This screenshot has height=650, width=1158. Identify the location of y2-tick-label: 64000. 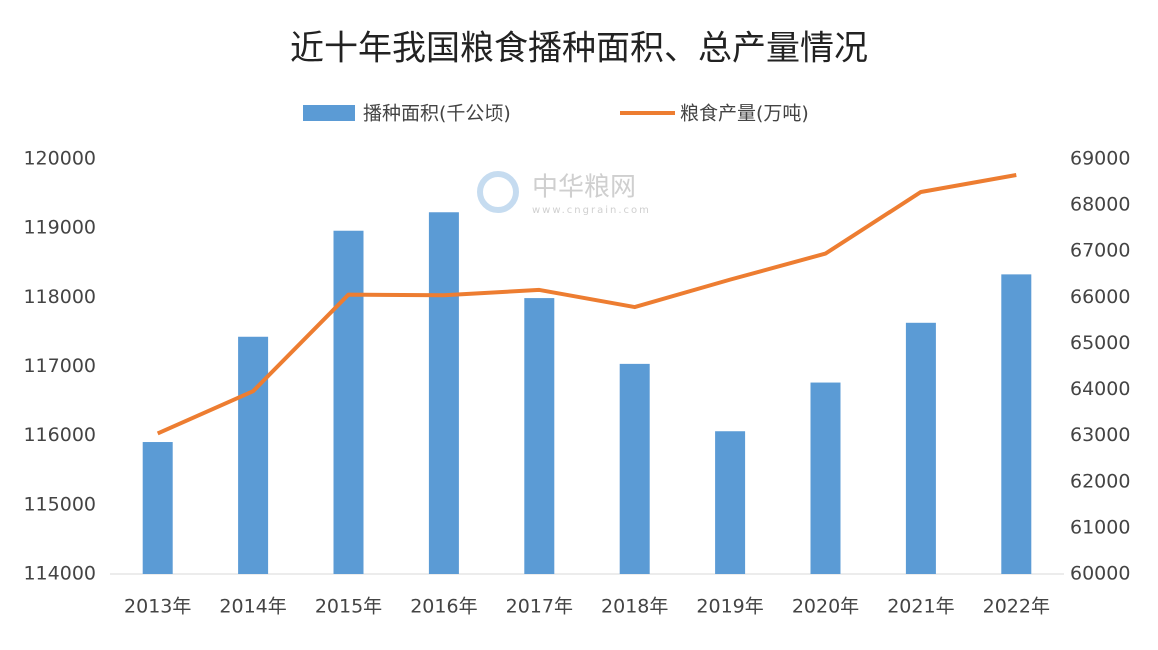
(1100, 389).